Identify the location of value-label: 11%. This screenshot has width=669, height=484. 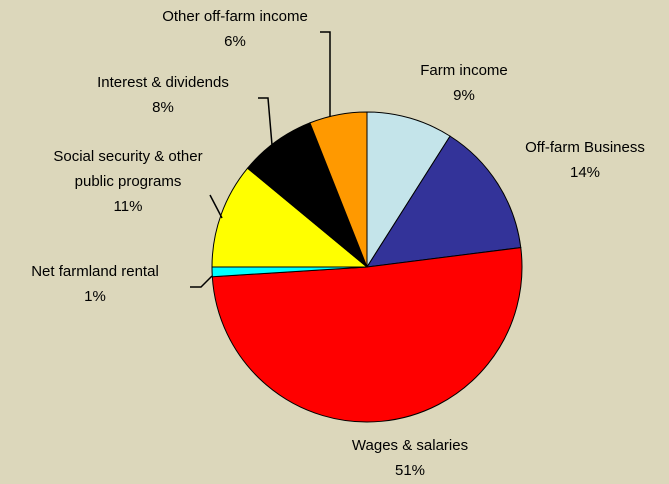
(128, 206).